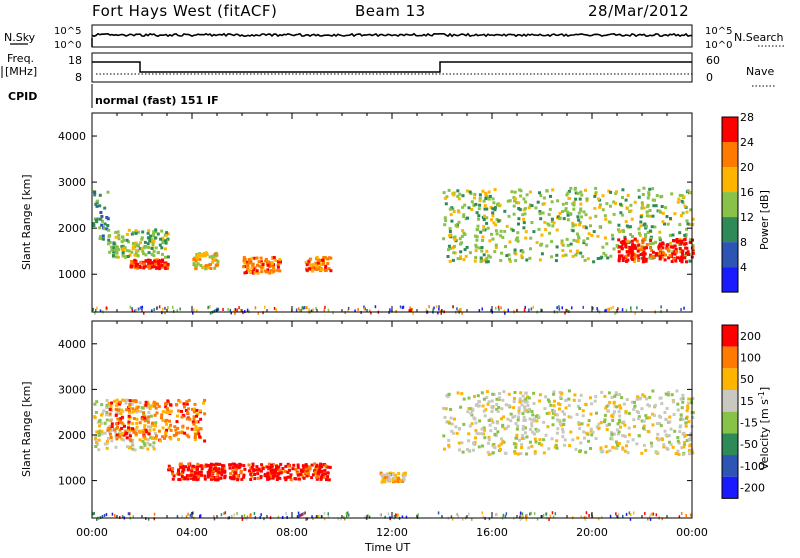 The width and height of the screenshot is (800, 558). What do you see at coordinates (764, 428) in the screenshot?
I see `velocity-cbar-label: Velocity [m s-1]` at bounding box center [764, 428].